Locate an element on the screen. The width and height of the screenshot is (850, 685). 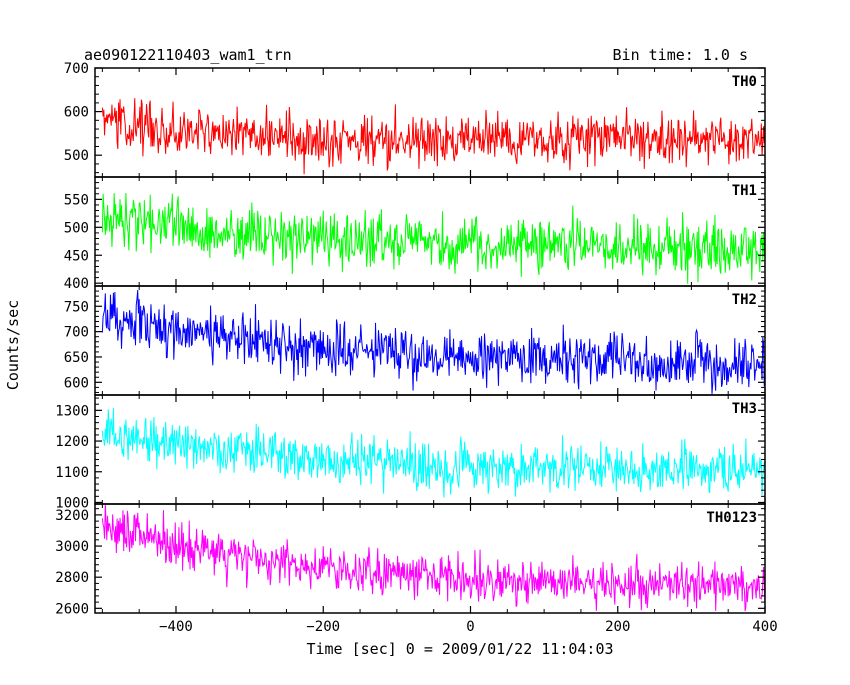
y-axis-title: Counts/sec is located at coordinates (13, 345).